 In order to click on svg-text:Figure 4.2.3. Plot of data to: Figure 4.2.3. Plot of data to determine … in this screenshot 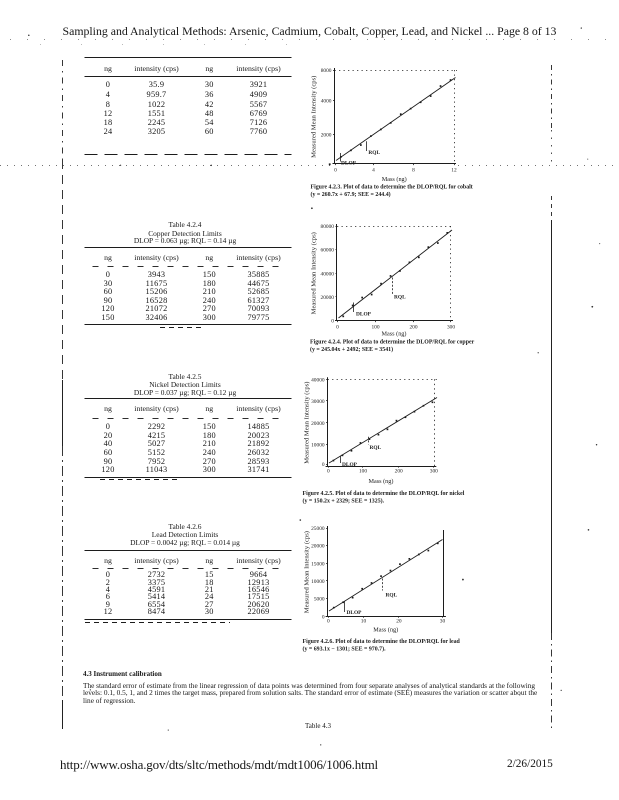, I will do `click(392, 188)`.